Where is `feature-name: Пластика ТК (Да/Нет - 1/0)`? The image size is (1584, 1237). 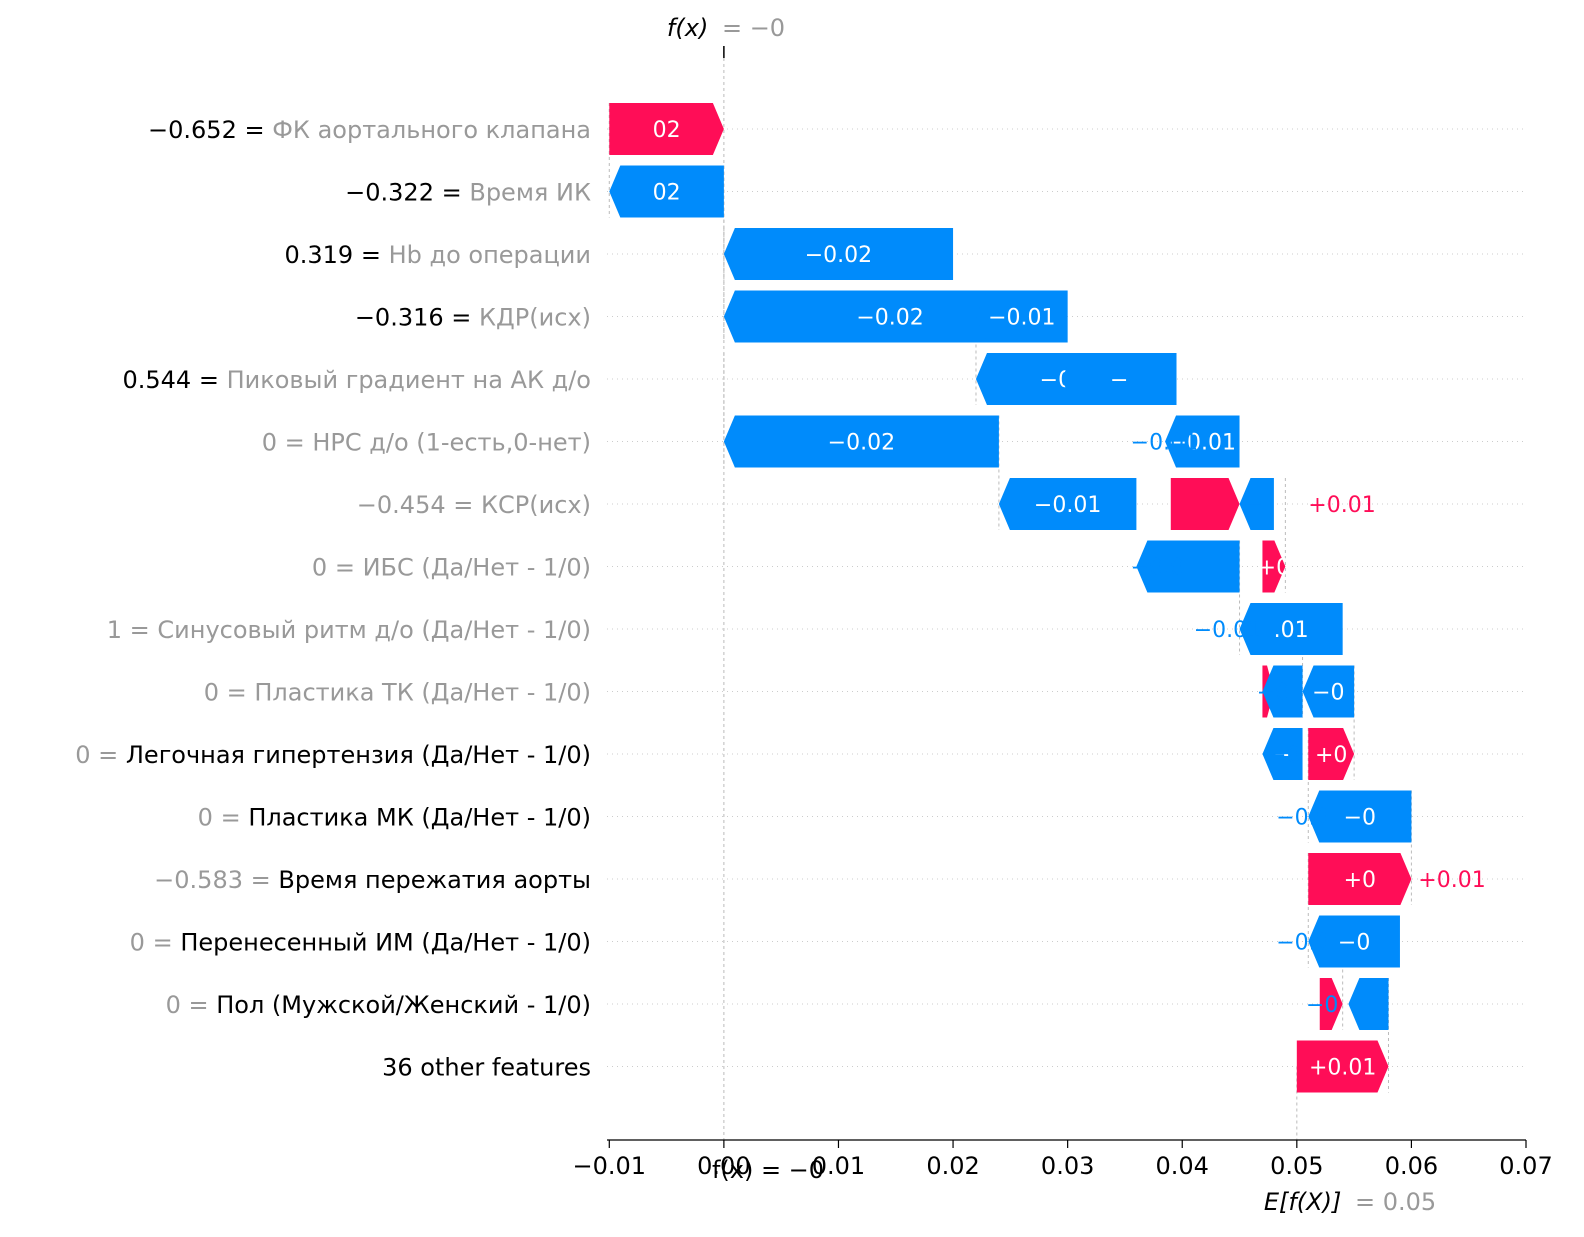
feature-name: Пластика ТК (Да/Нет - 1/0) is located at coordinates (422, 693).